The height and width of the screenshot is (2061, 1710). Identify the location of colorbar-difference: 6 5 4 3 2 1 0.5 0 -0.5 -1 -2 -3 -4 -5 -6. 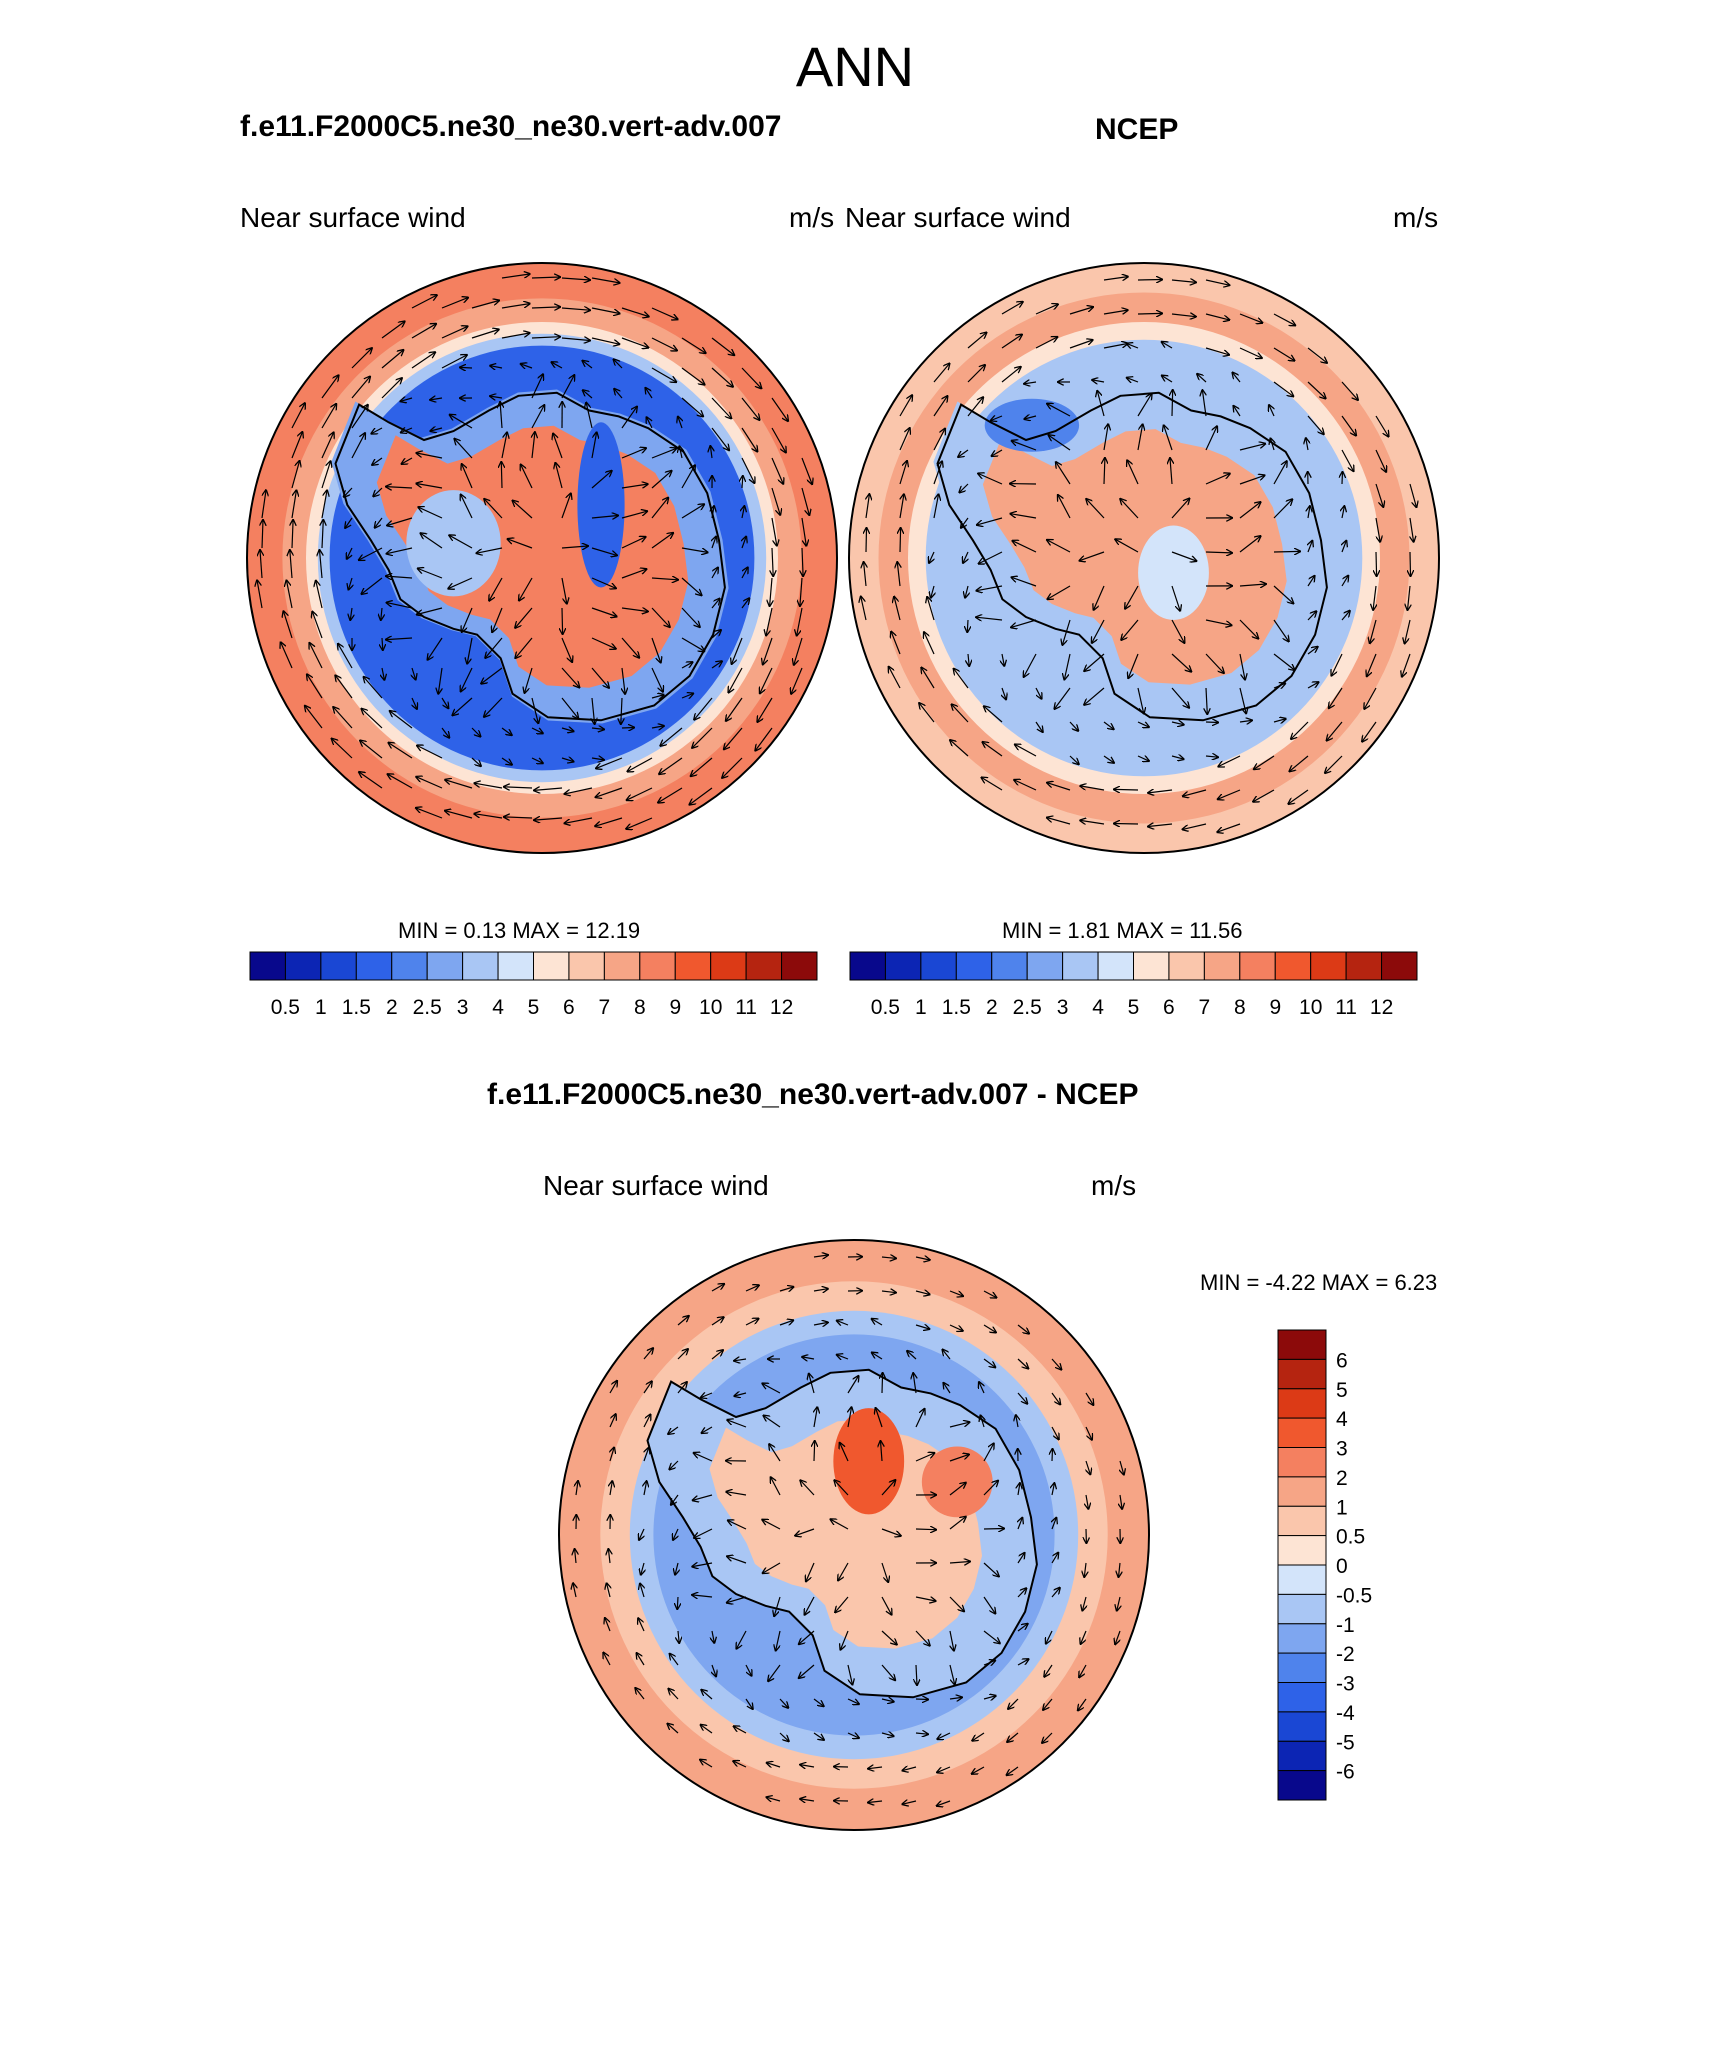
(1324, 1565).